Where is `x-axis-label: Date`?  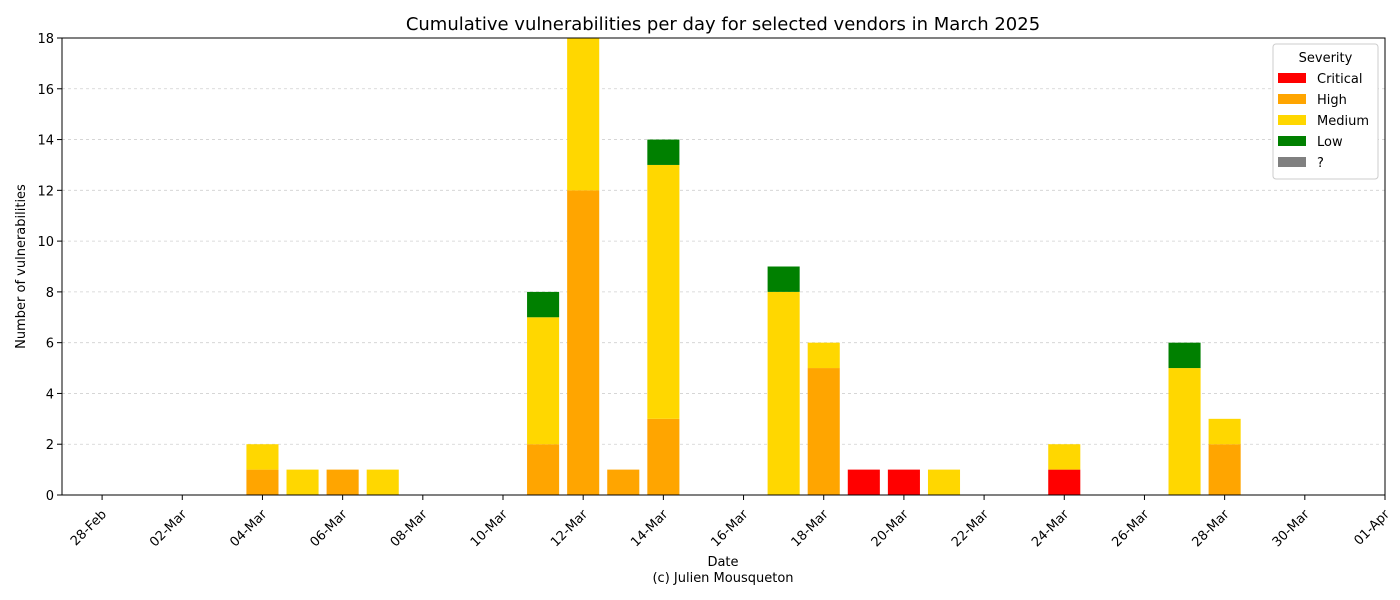 x-axis-label: Date is located at coordinates (722, 562).